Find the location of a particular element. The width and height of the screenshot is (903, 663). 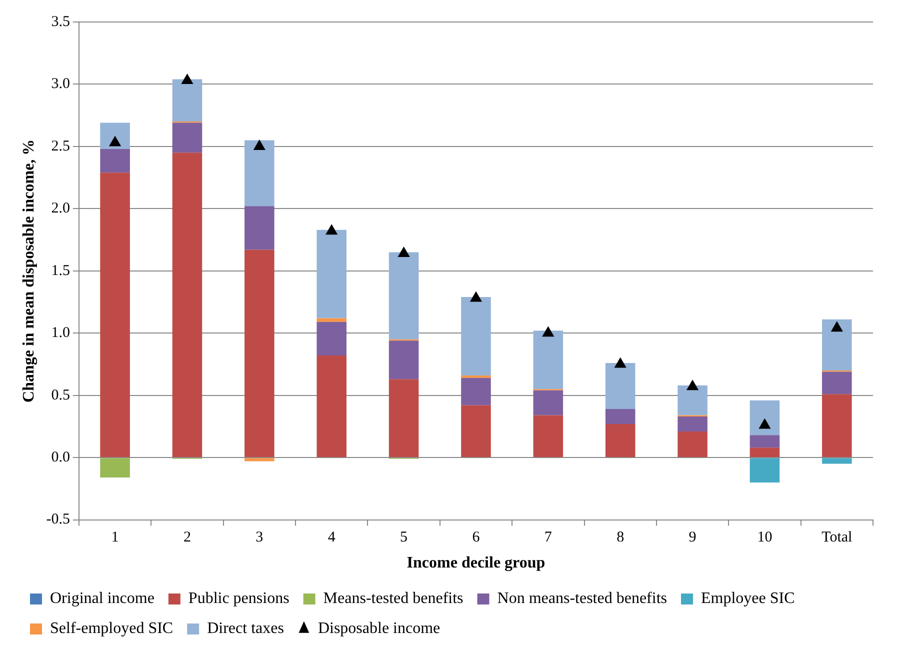

y-tick-label: 3.0 is located at coordinates (60, 84).